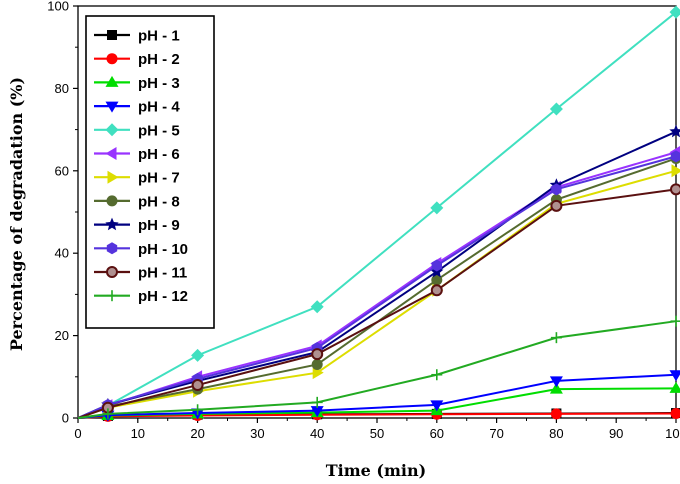 The width and height of the screenshot is (680, 484). I want to click on legend-entry: pH - 6, so click(137, 154).